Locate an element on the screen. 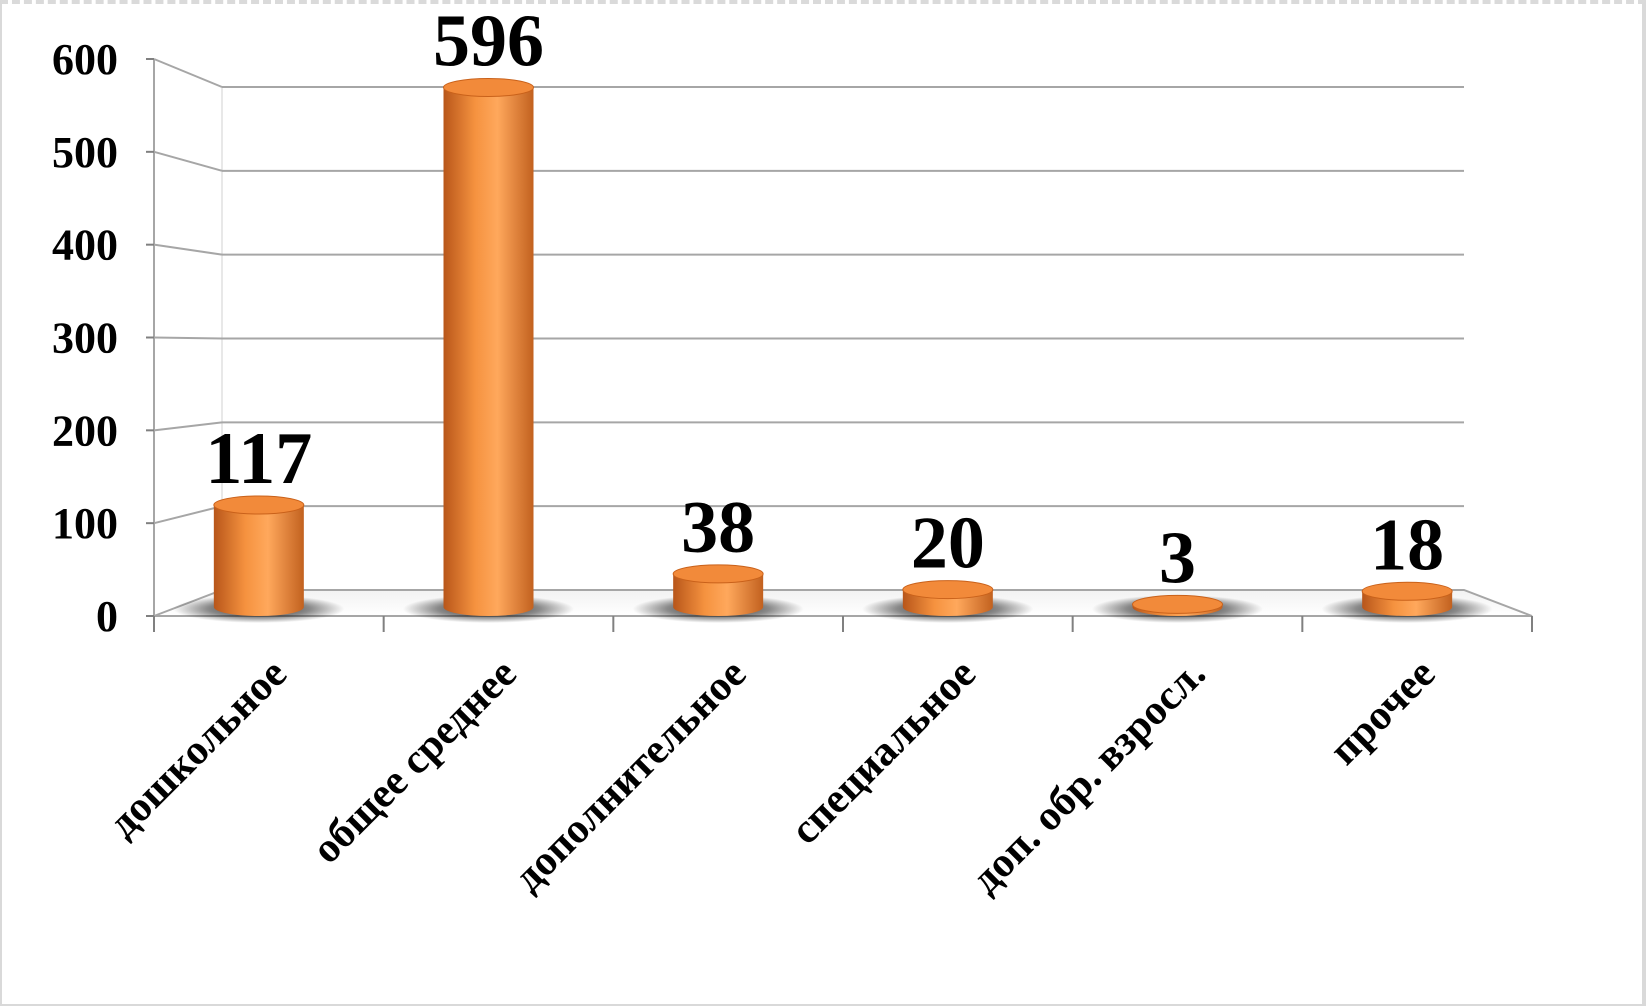 The width and height of the screenshot is (1646, 1006). x-category-label: доп. обр. взросл. is located at coordinates (1089, 777).